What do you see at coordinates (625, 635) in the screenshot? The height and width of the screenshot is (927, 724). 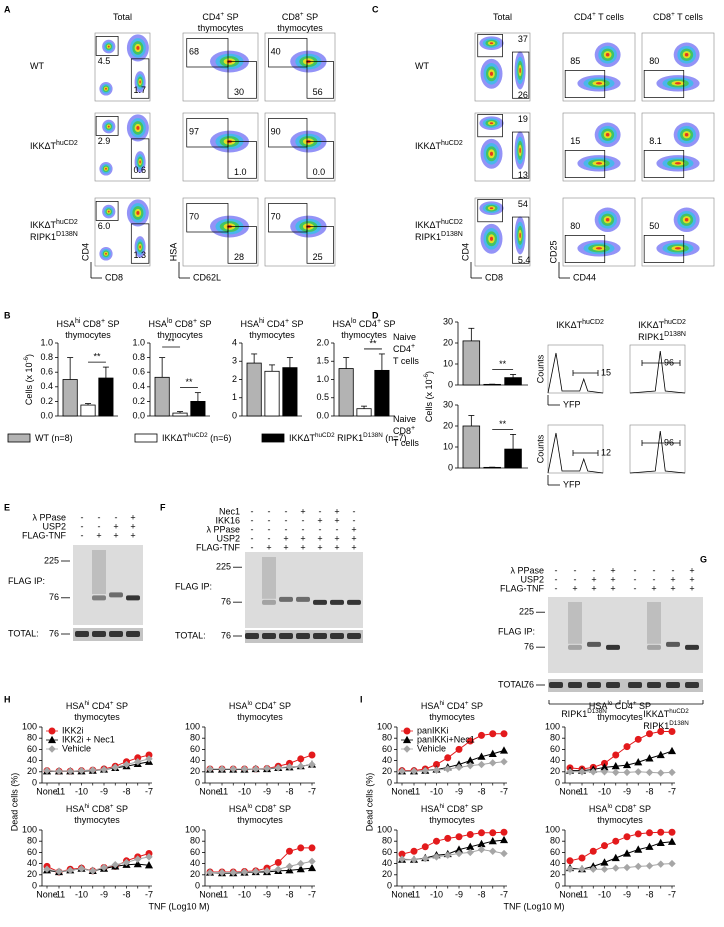 I see `blot` at bounding box center [625, 635].